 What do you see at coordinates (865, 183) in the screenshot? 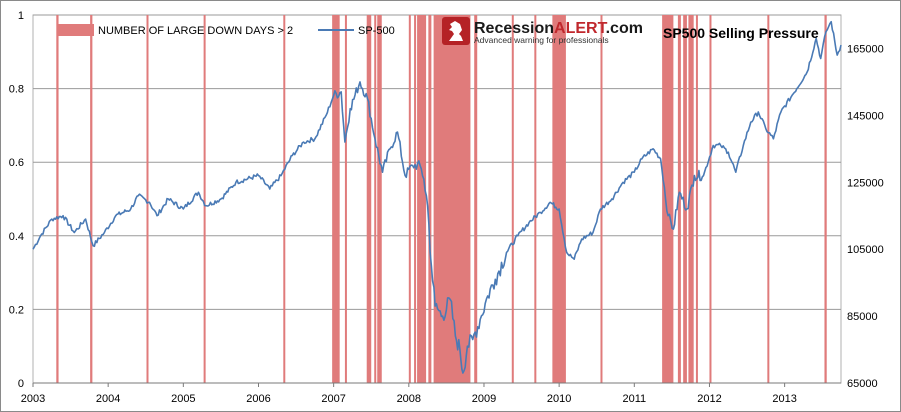
I see `y-right-tick-label-3: 125000` at bounding box center [865, 183].